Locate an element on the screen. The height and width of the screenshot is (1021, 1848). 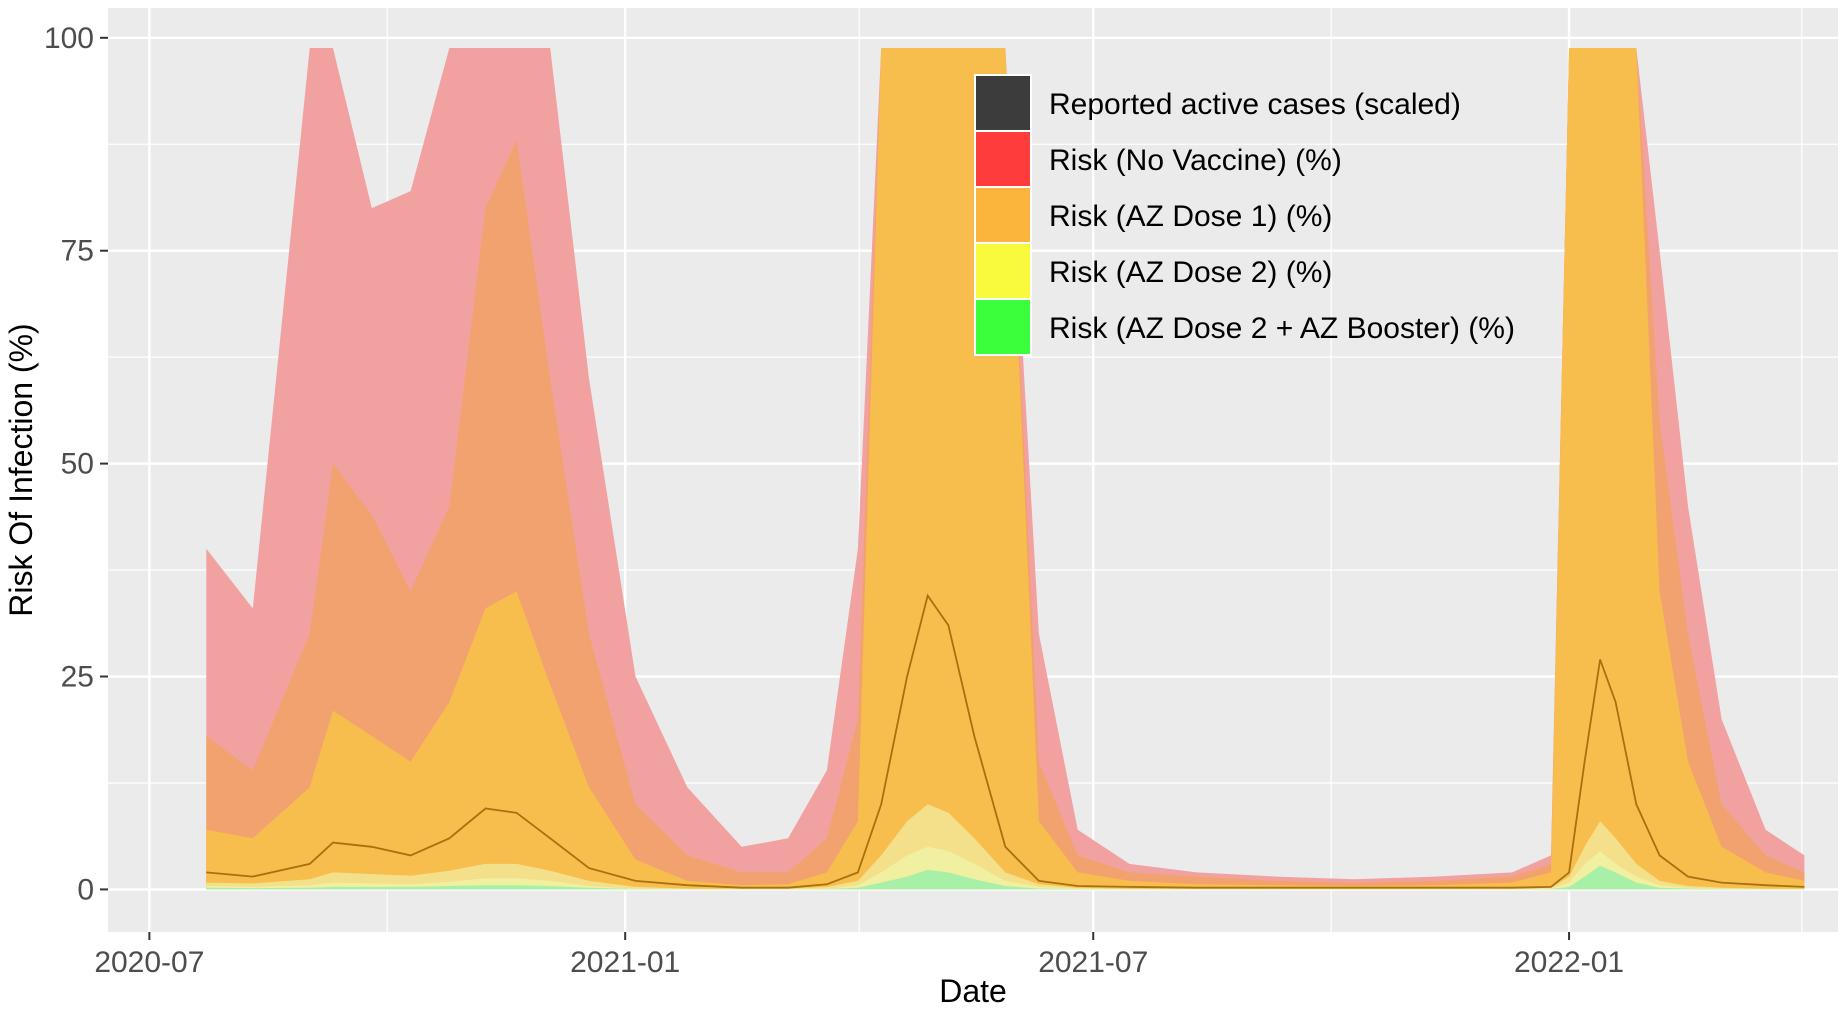
legend-label: Risk (No Vaccine) (%) is located at coordinates (1195, 160).